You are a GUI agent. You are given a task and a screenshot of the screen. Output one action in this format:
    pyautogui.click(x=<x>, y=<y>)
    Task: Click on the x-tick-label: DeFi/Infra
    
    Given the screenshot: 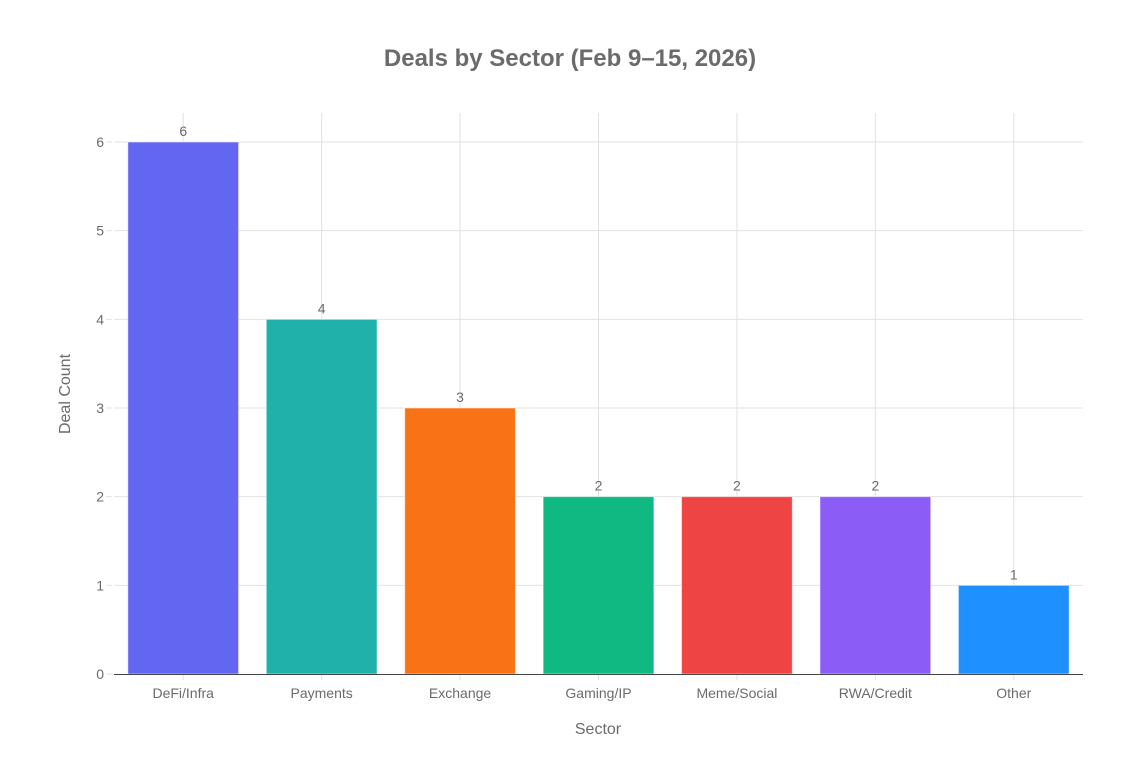 What is the action you would take?
    pyautogui.click(x=183, y=693)
    